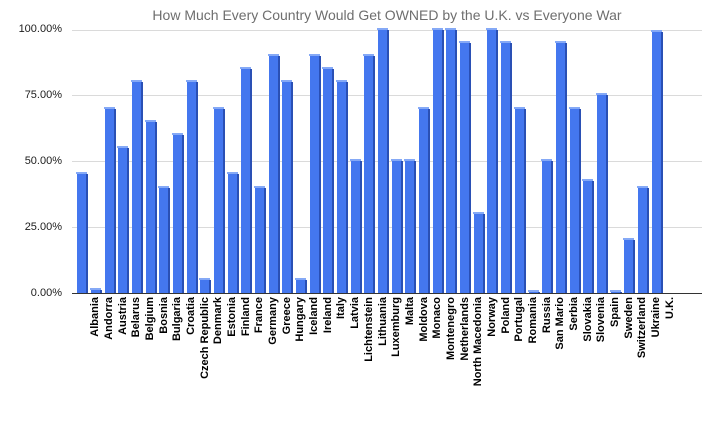  I want to click on y-axis-tick-label: 25.00%, so click(43, 226).